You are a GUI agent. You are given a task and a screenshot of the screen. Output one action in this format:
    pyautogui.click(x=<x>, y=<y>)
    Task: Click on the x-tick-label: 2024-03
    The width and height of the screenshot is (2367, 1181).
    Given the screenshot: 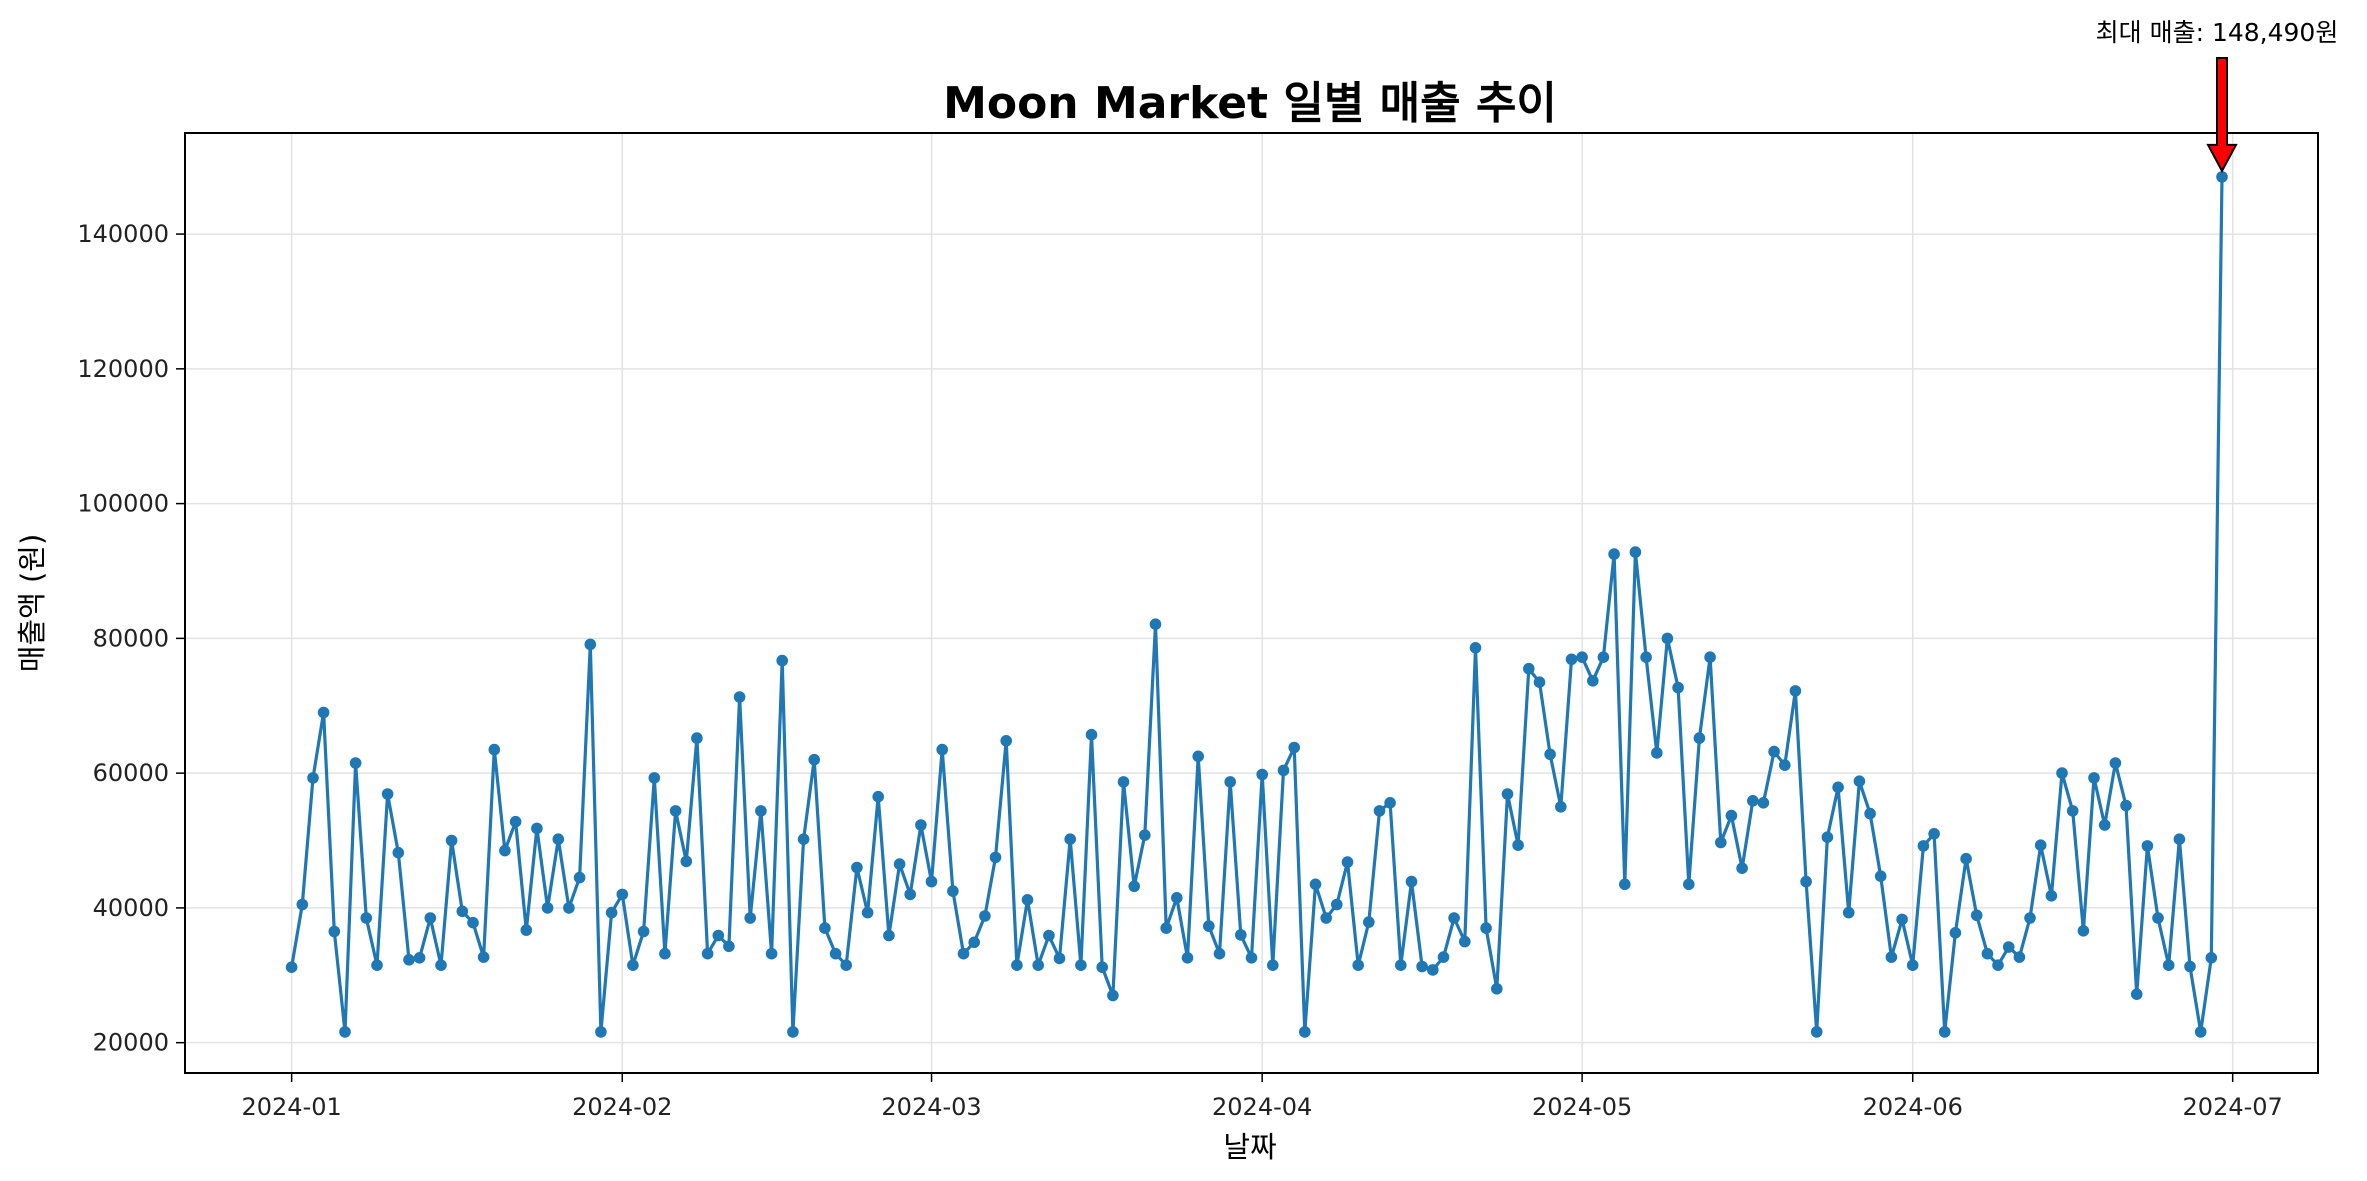 What is the action you would take?
    pyautogui.click(x=931, y=1107)
    